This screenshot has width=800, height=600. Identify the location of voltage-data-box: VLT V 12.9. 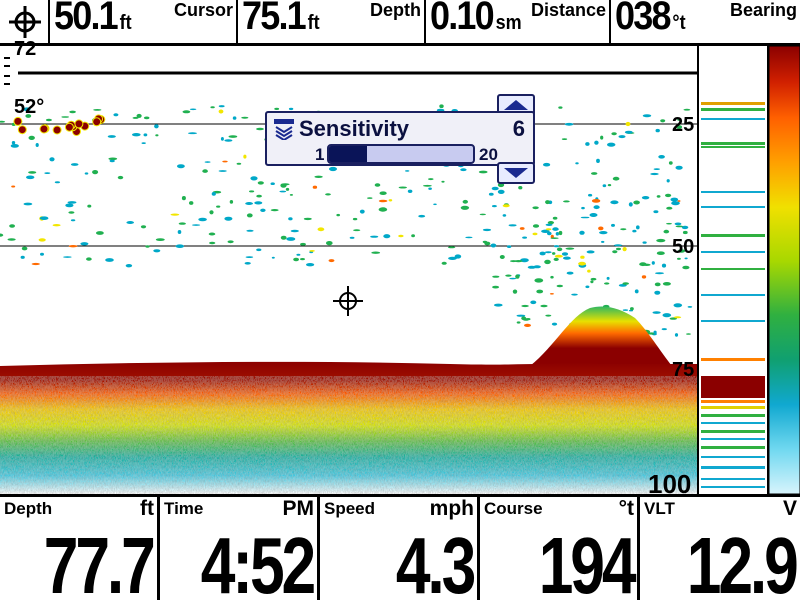
(720, 548).